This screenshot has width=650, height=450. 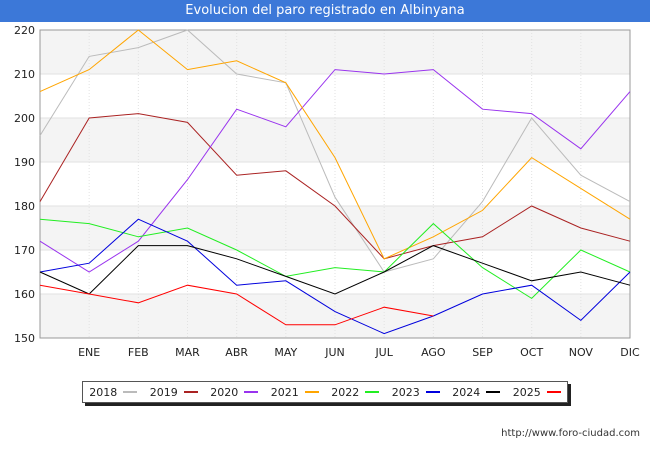 I want to click on legend-label: 2022, so click(x=345, y=392).